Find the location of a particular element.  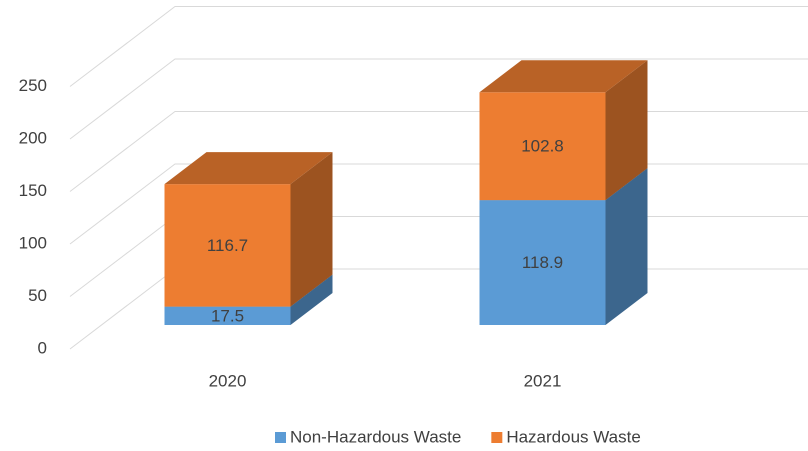

data-label: 116.7 is located at coordinates (227, 245).